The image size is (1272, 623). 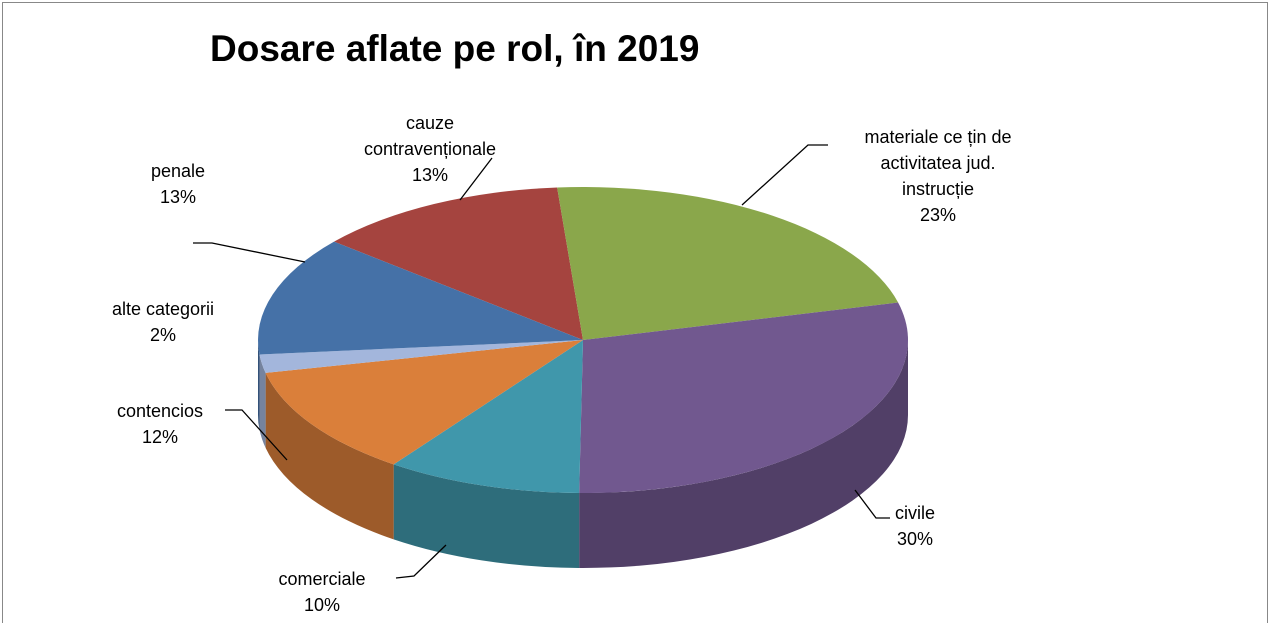 What do you see at coordinates (160, 424) in the screenshot?
I see `data-label: contencios 12%` at bounding box center [160, 424].